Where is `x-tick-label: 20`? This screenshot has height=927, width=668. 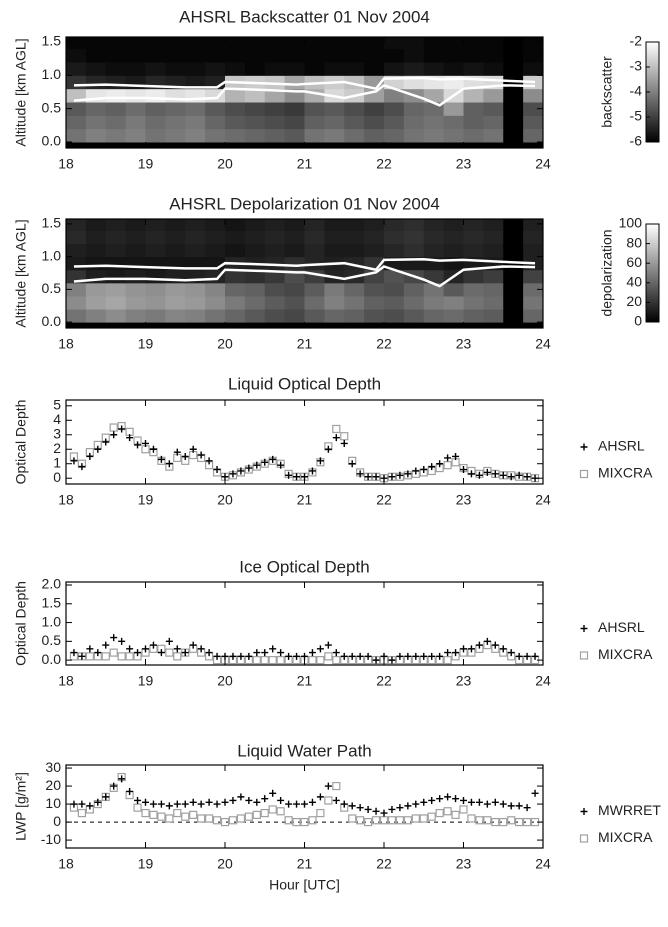
x-tick-label: 20 is located at coordinates (225, 500).